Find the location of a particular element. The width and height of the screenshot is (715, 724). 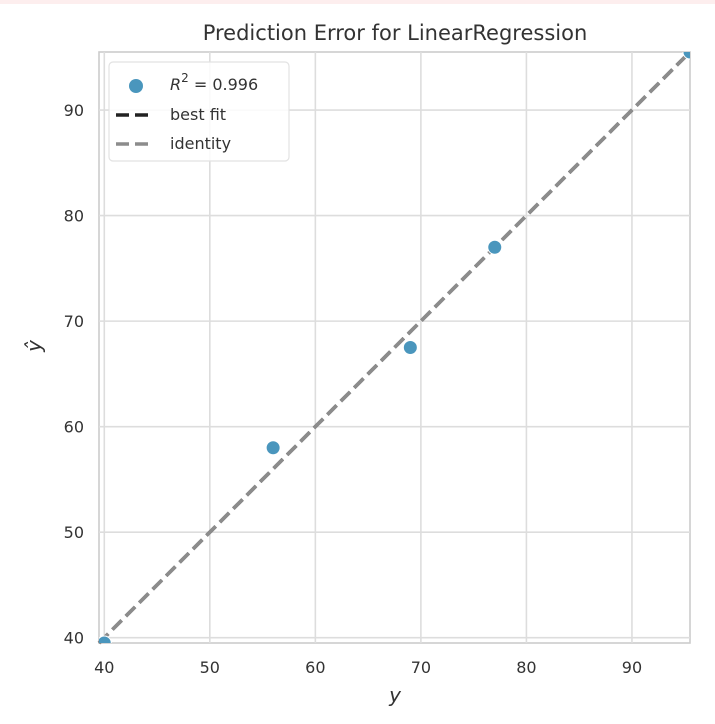

y-tick-label: 40 is located at coordinates (74, 638).